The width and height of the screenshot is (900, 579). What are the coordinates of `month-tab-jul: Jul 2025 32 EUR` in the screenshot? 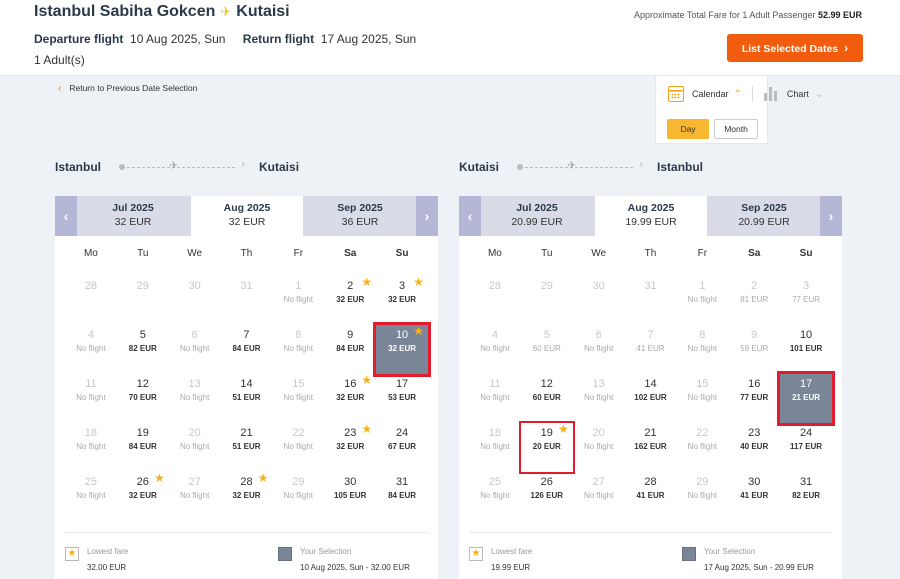 It's located at (133, 216).